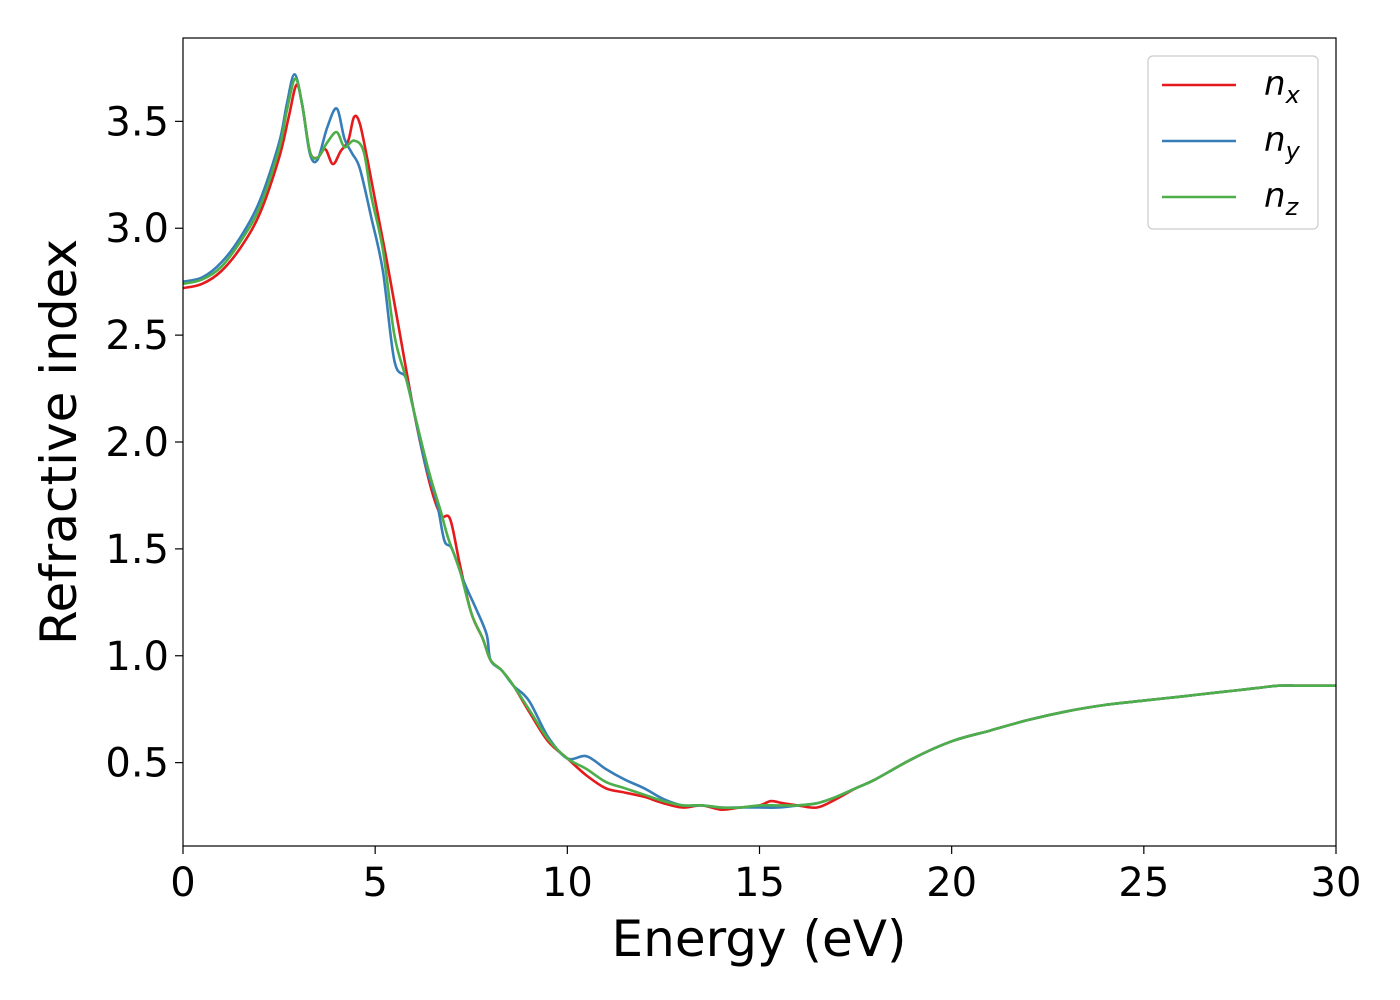 Image resolution: width=1400 pixels, height=1000 pixels. I want to click on y-axis: 0.5 1.0 1.5 2.0 2.5 3.0 3.5, so click(144, 443).